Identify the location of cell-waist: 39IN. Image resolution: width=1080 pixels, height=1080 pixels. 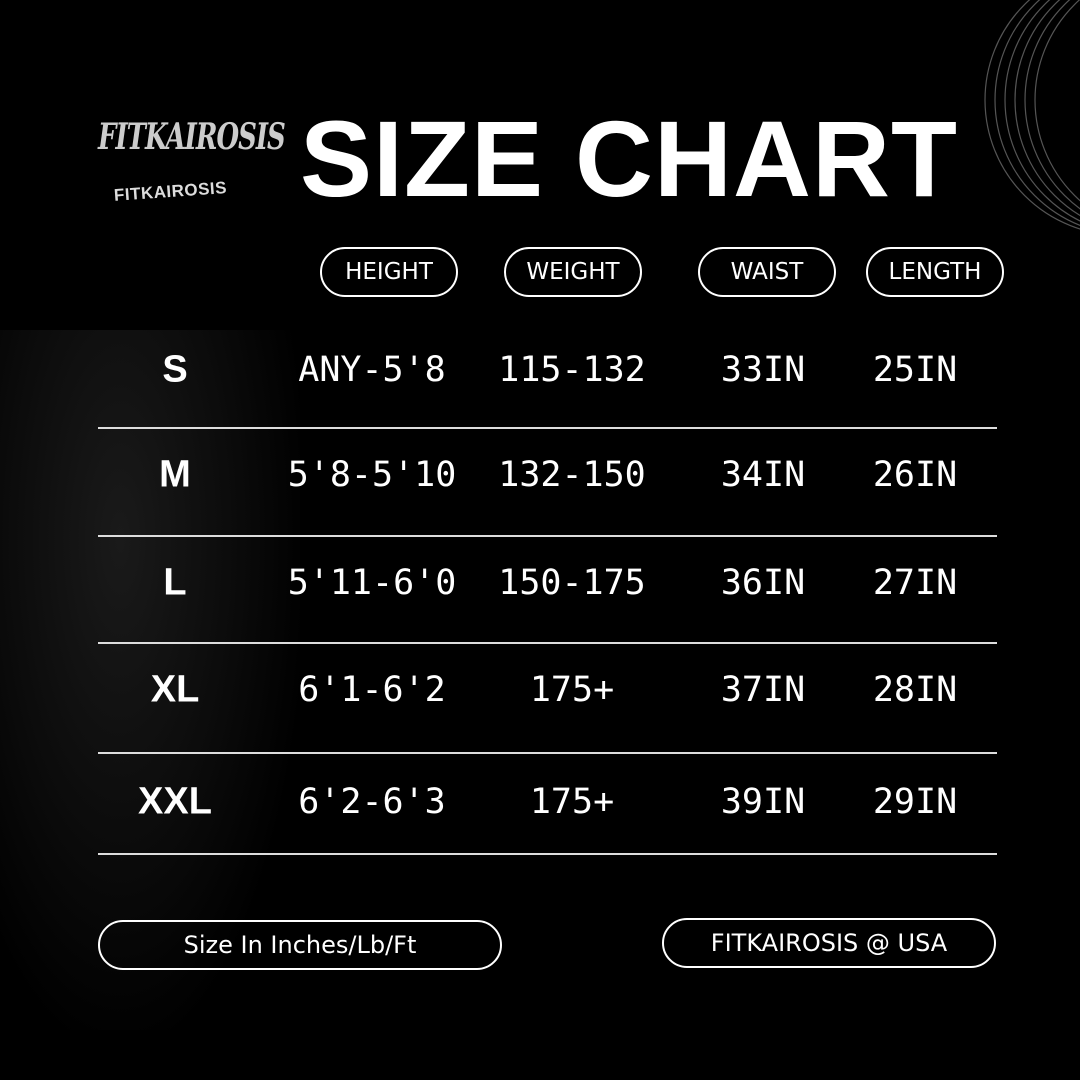
(763, 802).